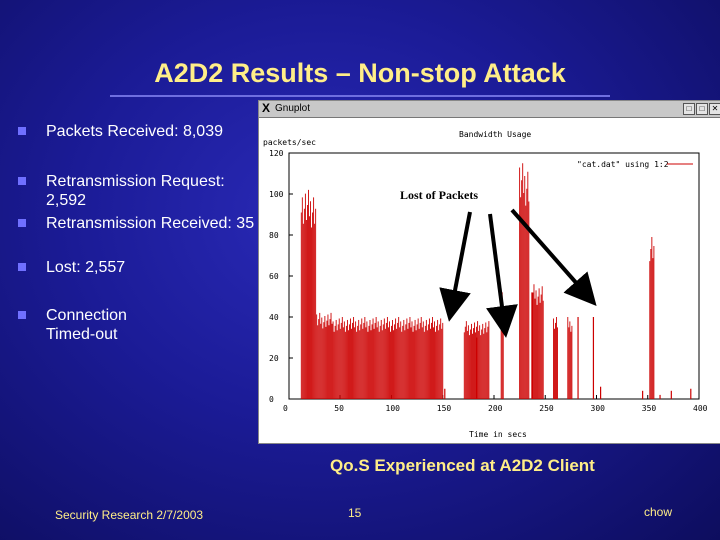 This screenshot has width=720, height=540. Describe the element at coordinates (274, 317) in the screenshot. I see `y-tick-label: 40` at that location.